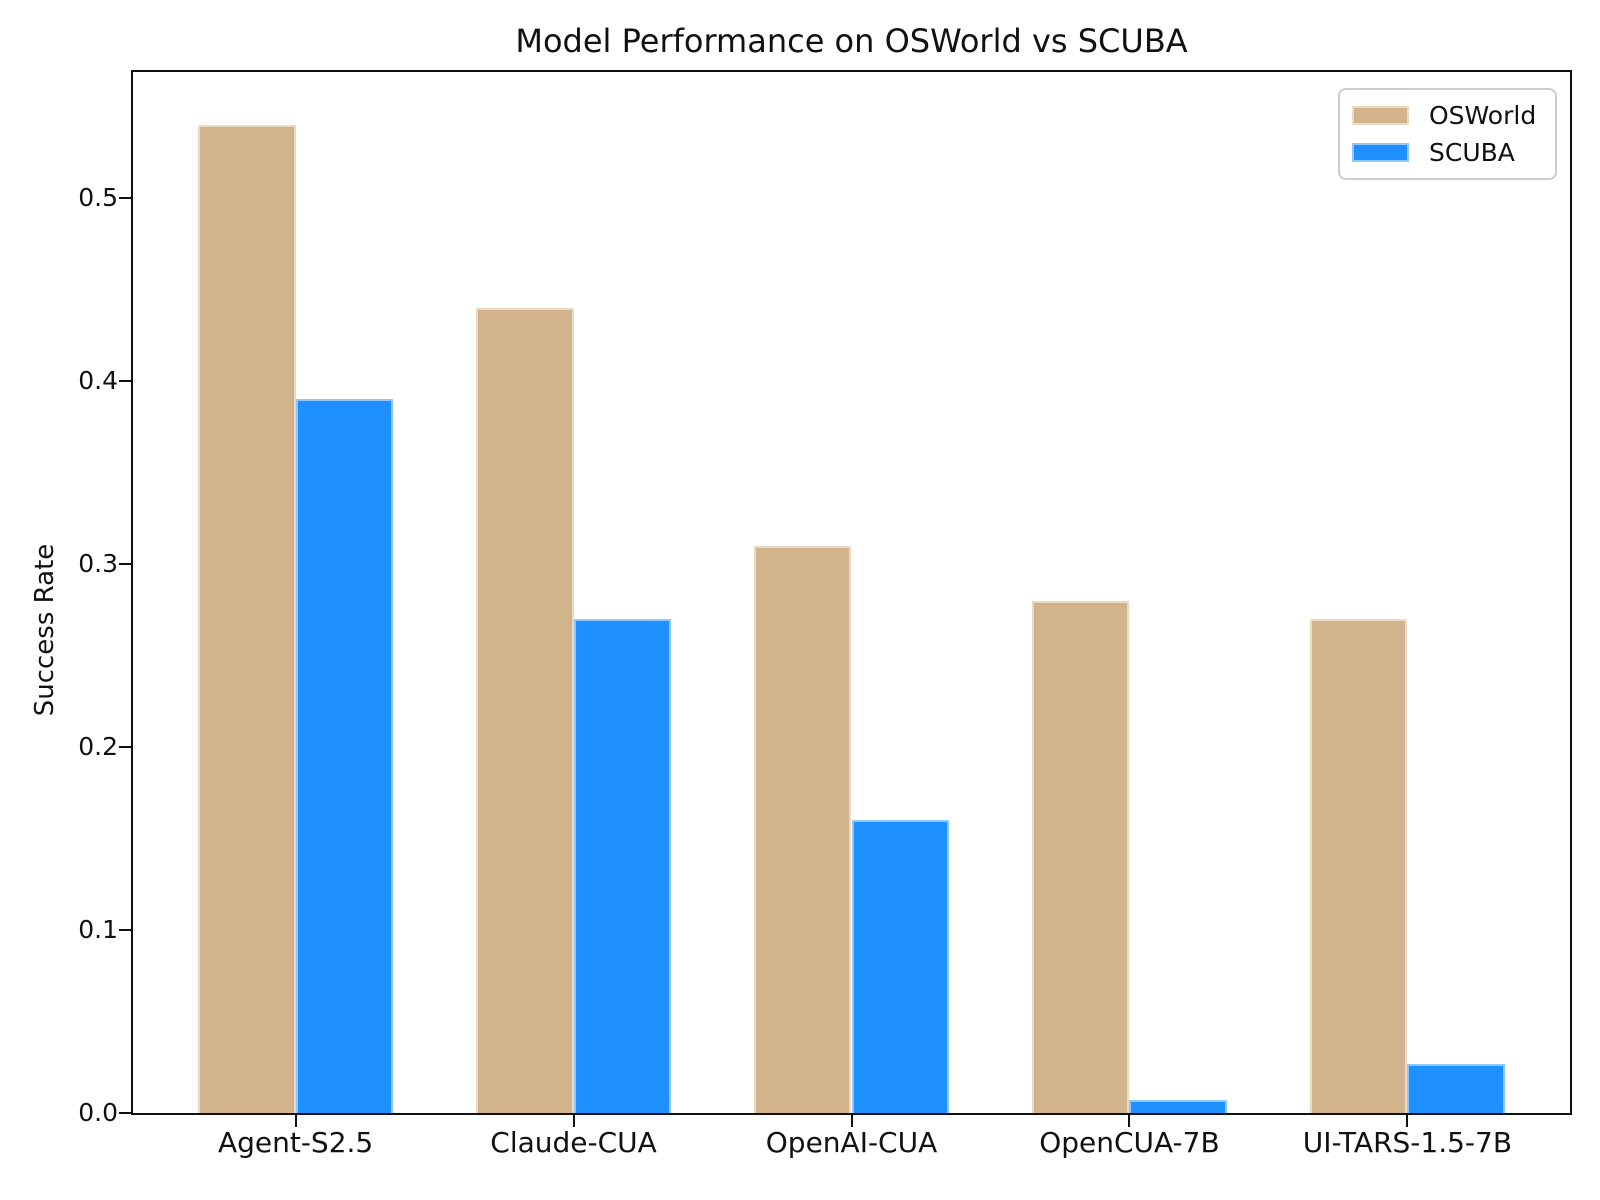 This screenshot has width=1600, height=1200. Describe the element at coordinates (98, 930) in the screenshot. I see `y-tick-label: 0.1` at that location.